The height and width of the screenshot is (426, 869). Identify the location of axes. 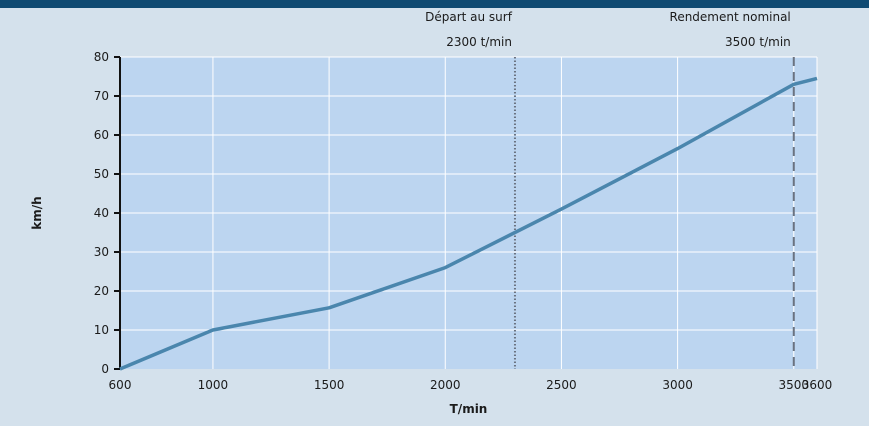
(117, 213).